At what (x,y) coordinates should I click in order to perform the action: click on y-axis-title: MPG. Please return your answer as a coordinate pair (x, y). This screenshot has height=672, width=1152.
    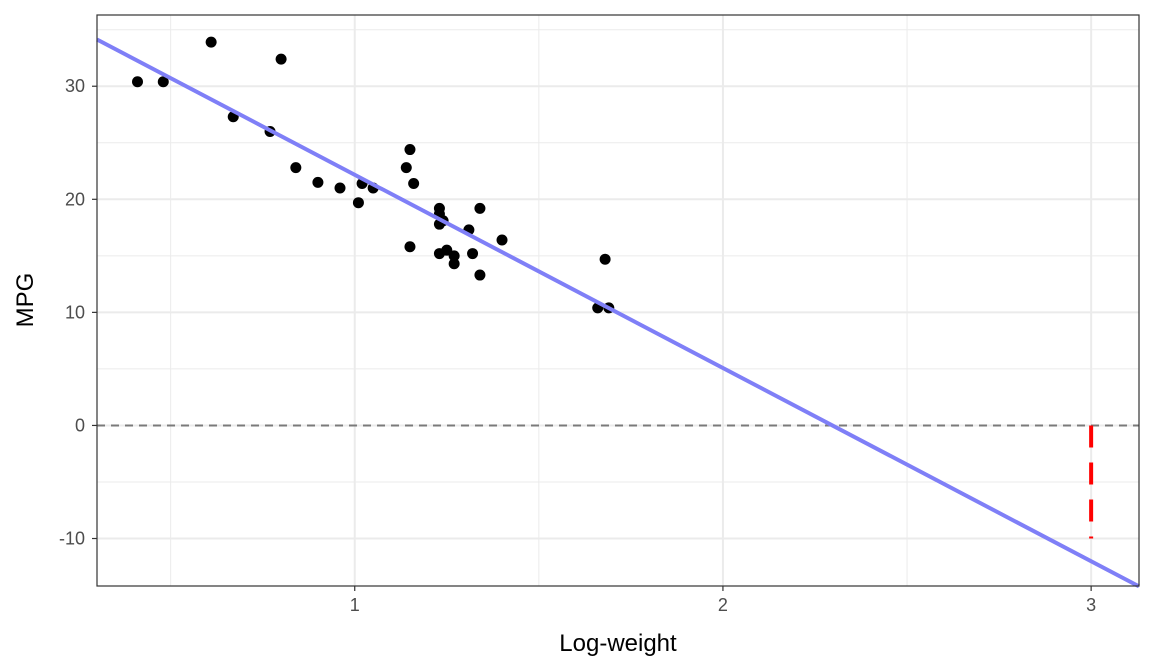
    Looking at the image, I should click on (25, 300).